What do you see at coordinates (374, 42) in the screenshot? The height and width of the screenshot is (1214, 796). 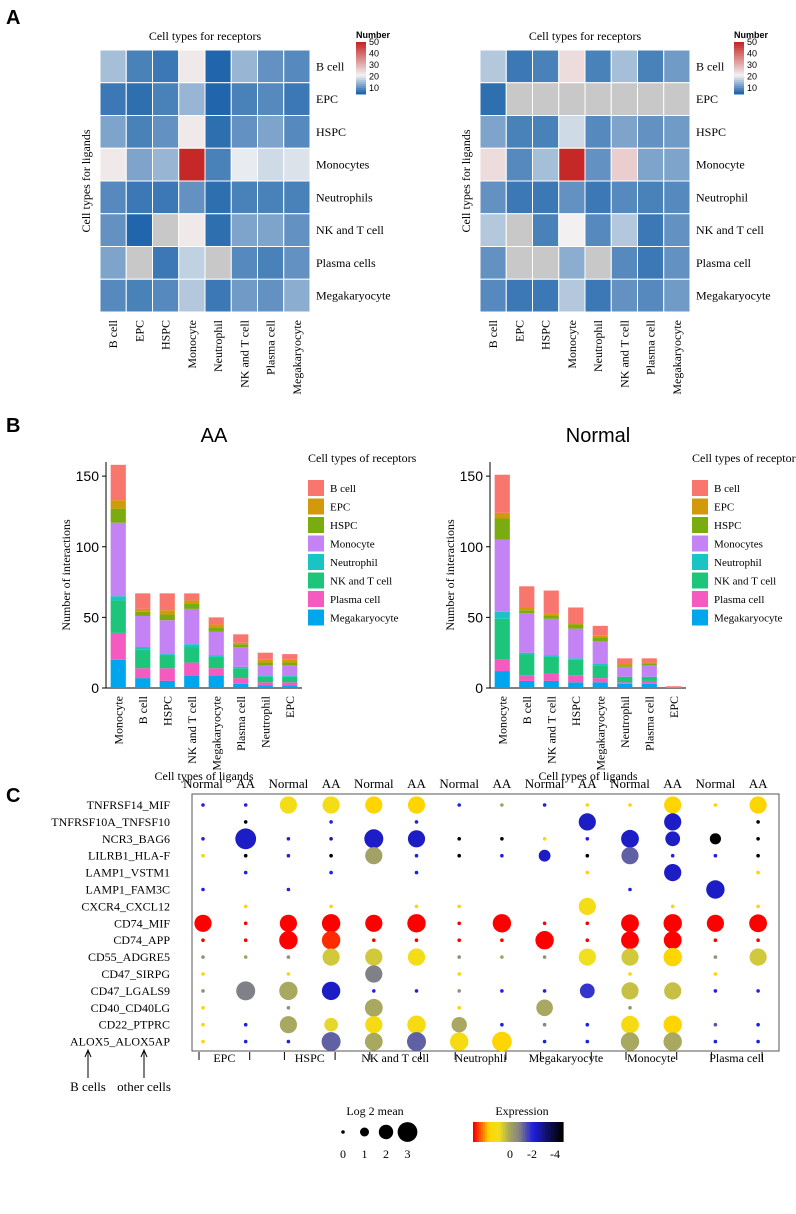 I see `heatmap-legend-tick: 50` at bounding box center [374, 42].